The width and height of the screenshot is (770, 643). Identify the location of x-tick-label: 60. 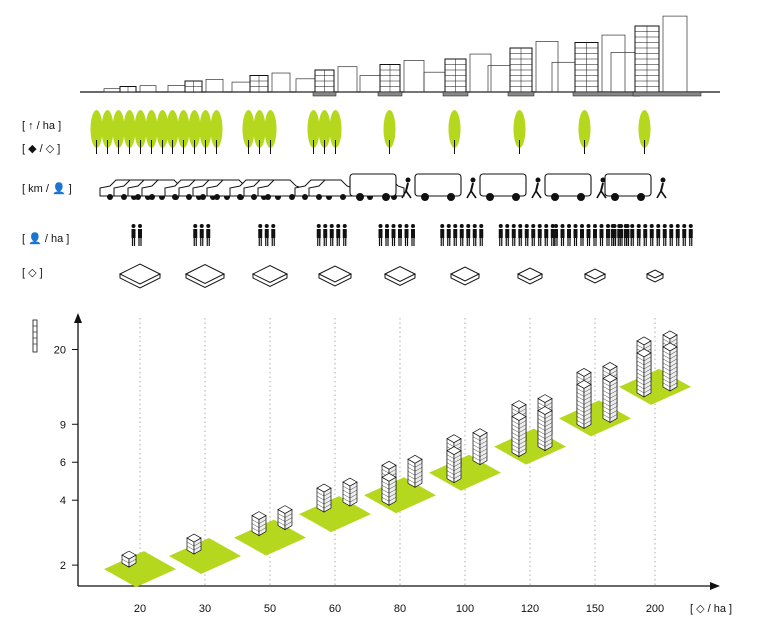
(335, 609).